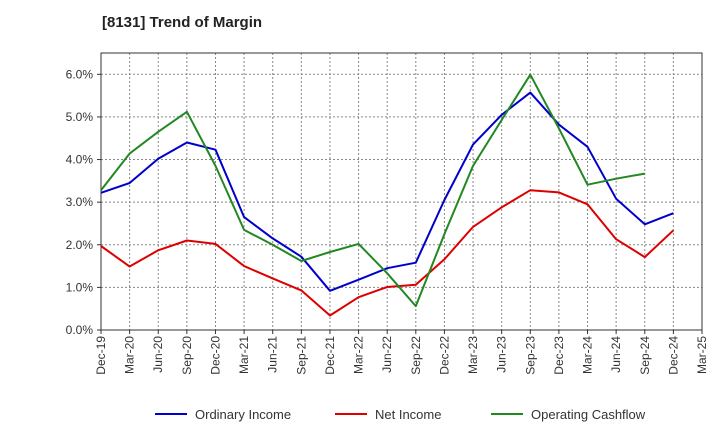  I want to click on legend-label-operating-cashflow: Operating Cashflow, so click(588, 414).